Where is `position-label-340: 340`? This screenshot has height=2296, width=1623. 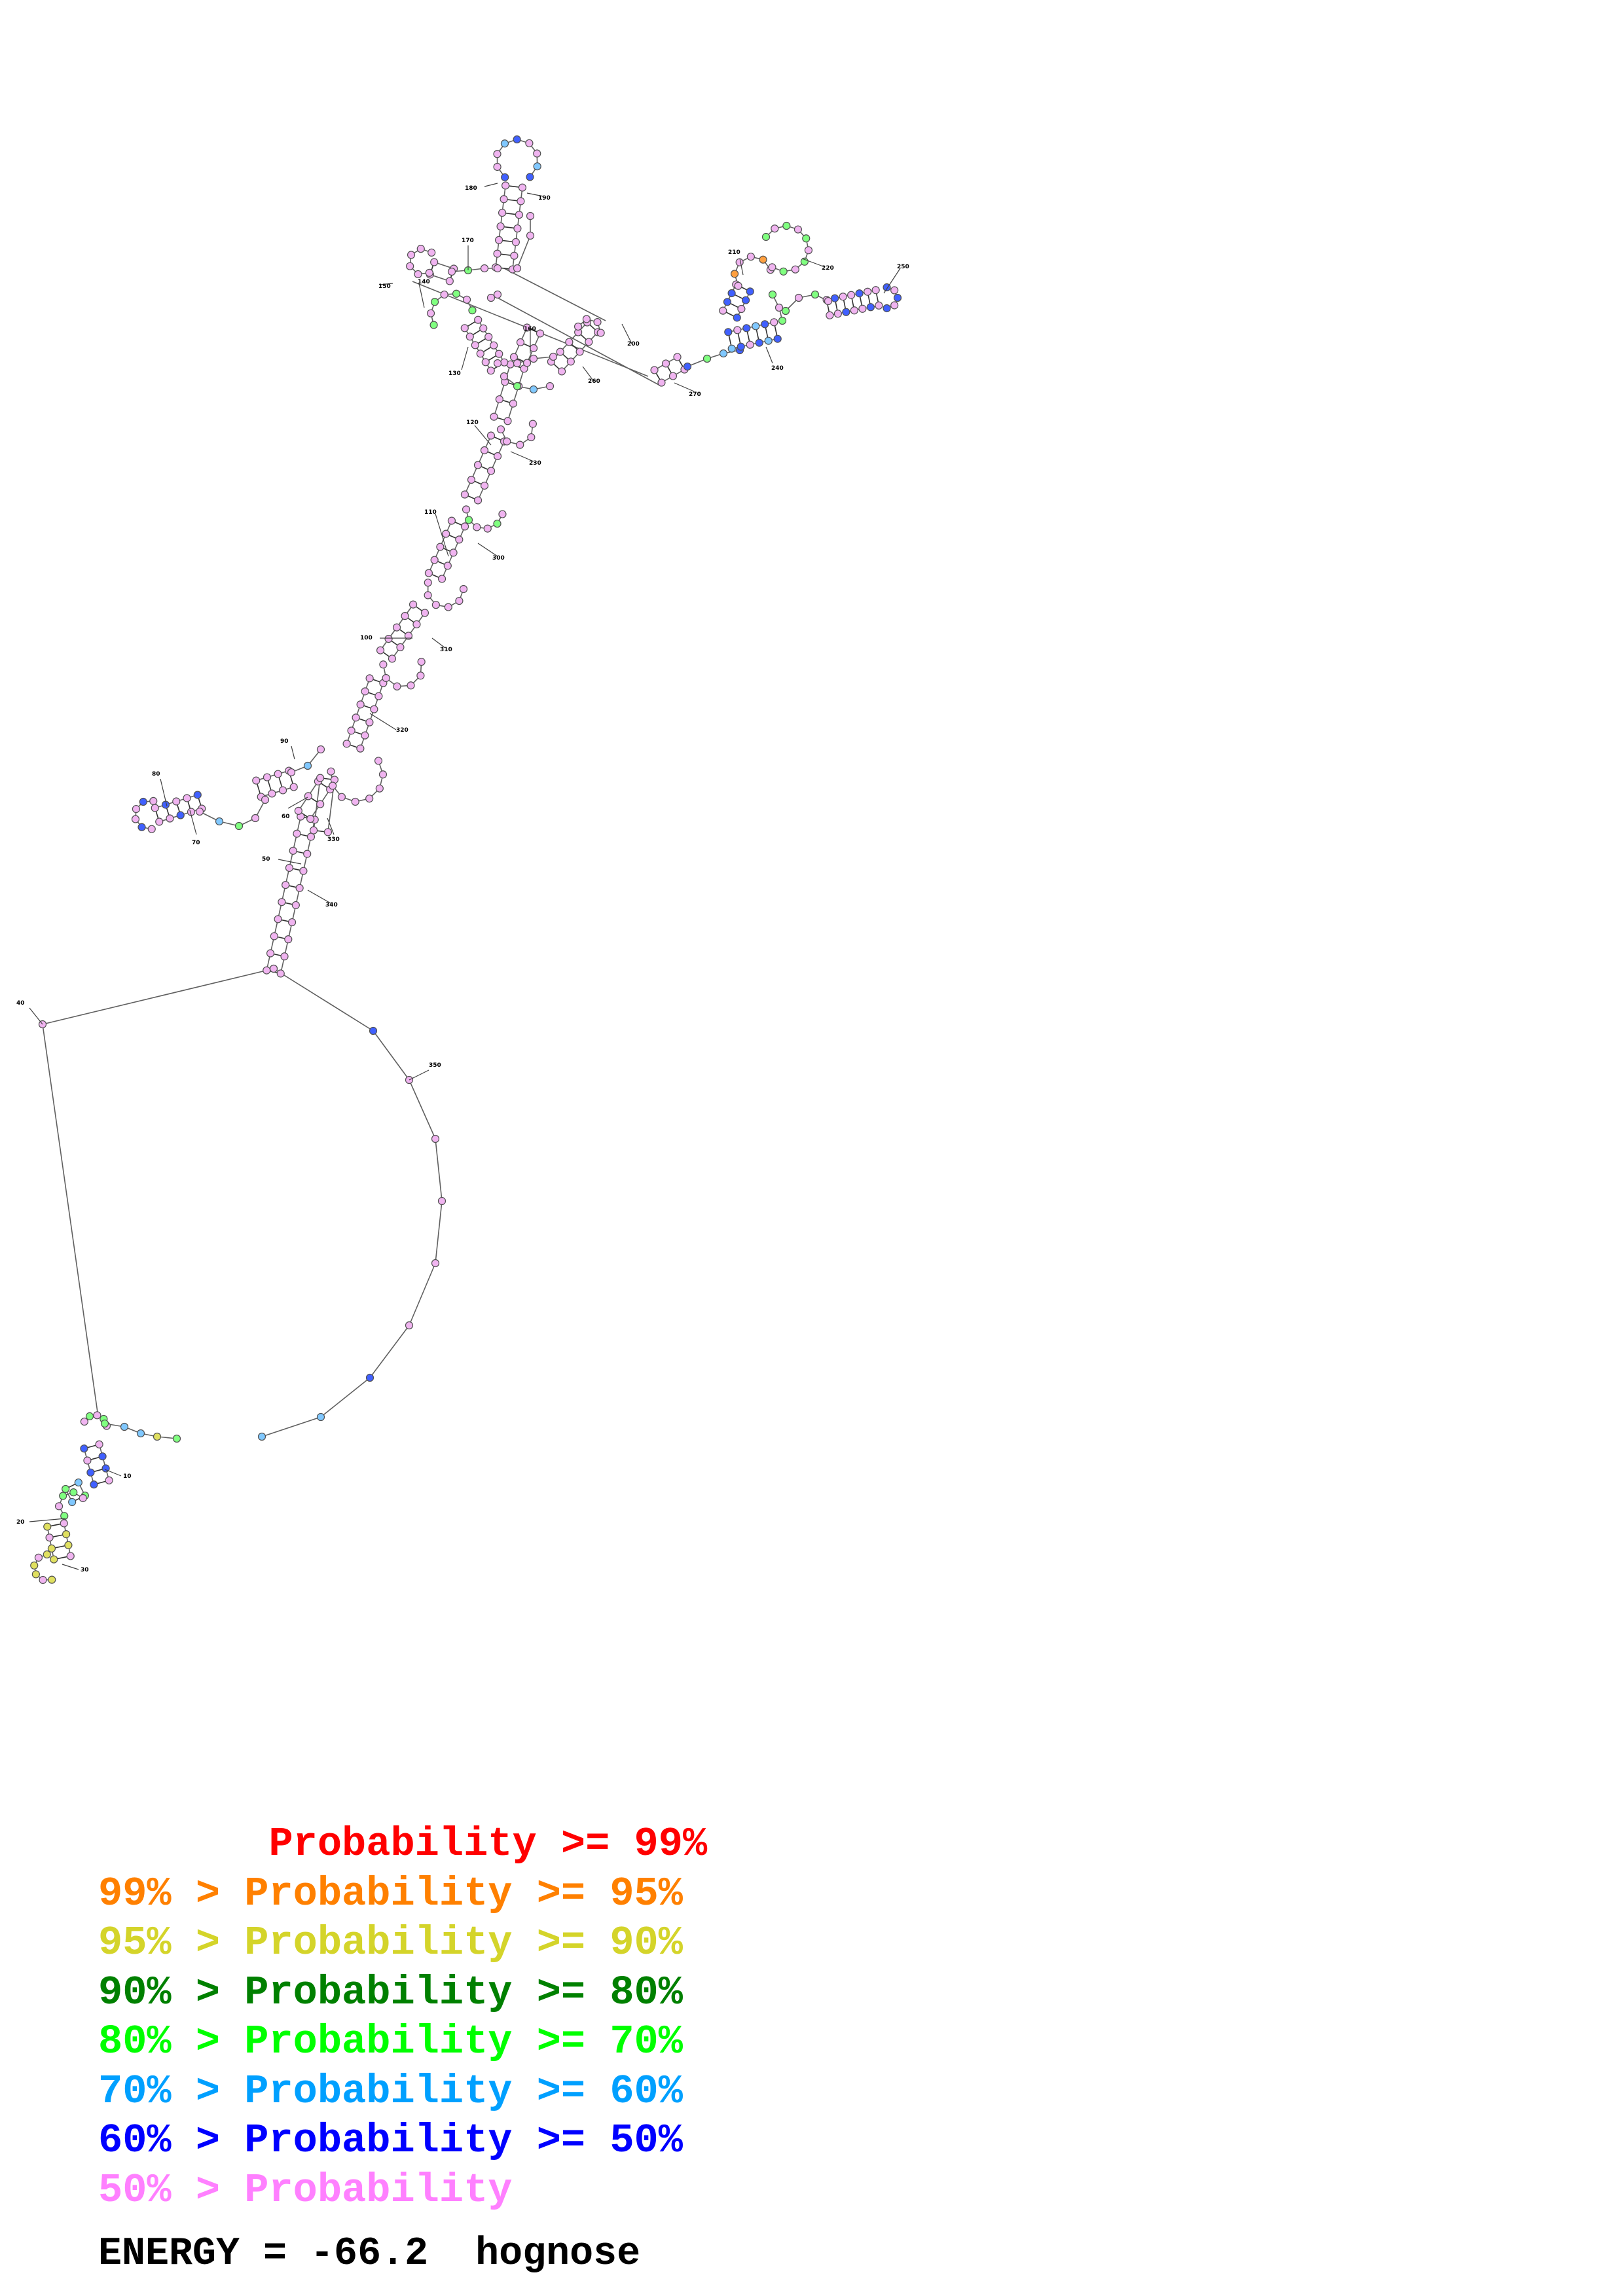 position-label-340: 340 is located at coordinates (331, 905).